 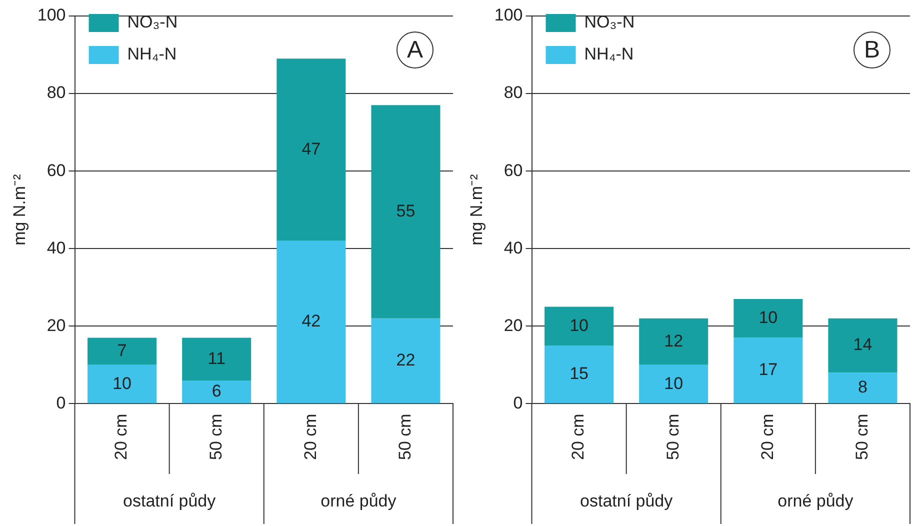 I want to click on data-label: 8, so click(x=863, y=387).